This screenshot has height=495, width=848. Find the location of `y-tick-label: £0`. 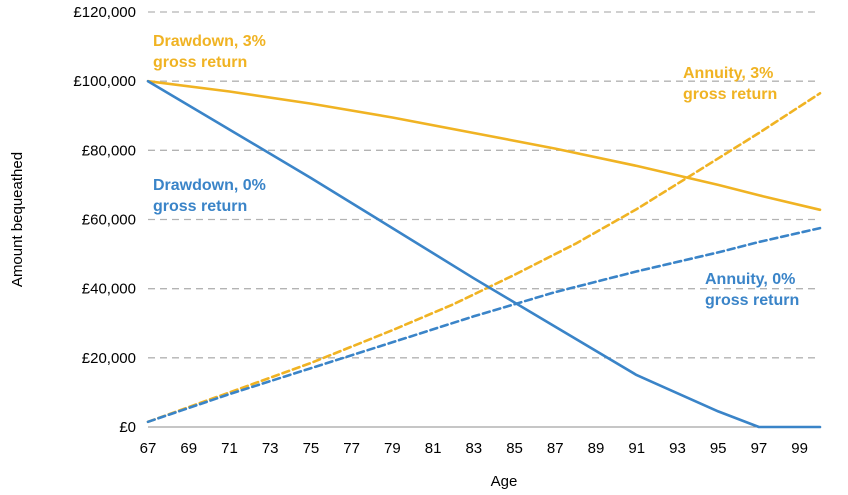

y-tick-label: £0 is located at coordinates (127, 427).